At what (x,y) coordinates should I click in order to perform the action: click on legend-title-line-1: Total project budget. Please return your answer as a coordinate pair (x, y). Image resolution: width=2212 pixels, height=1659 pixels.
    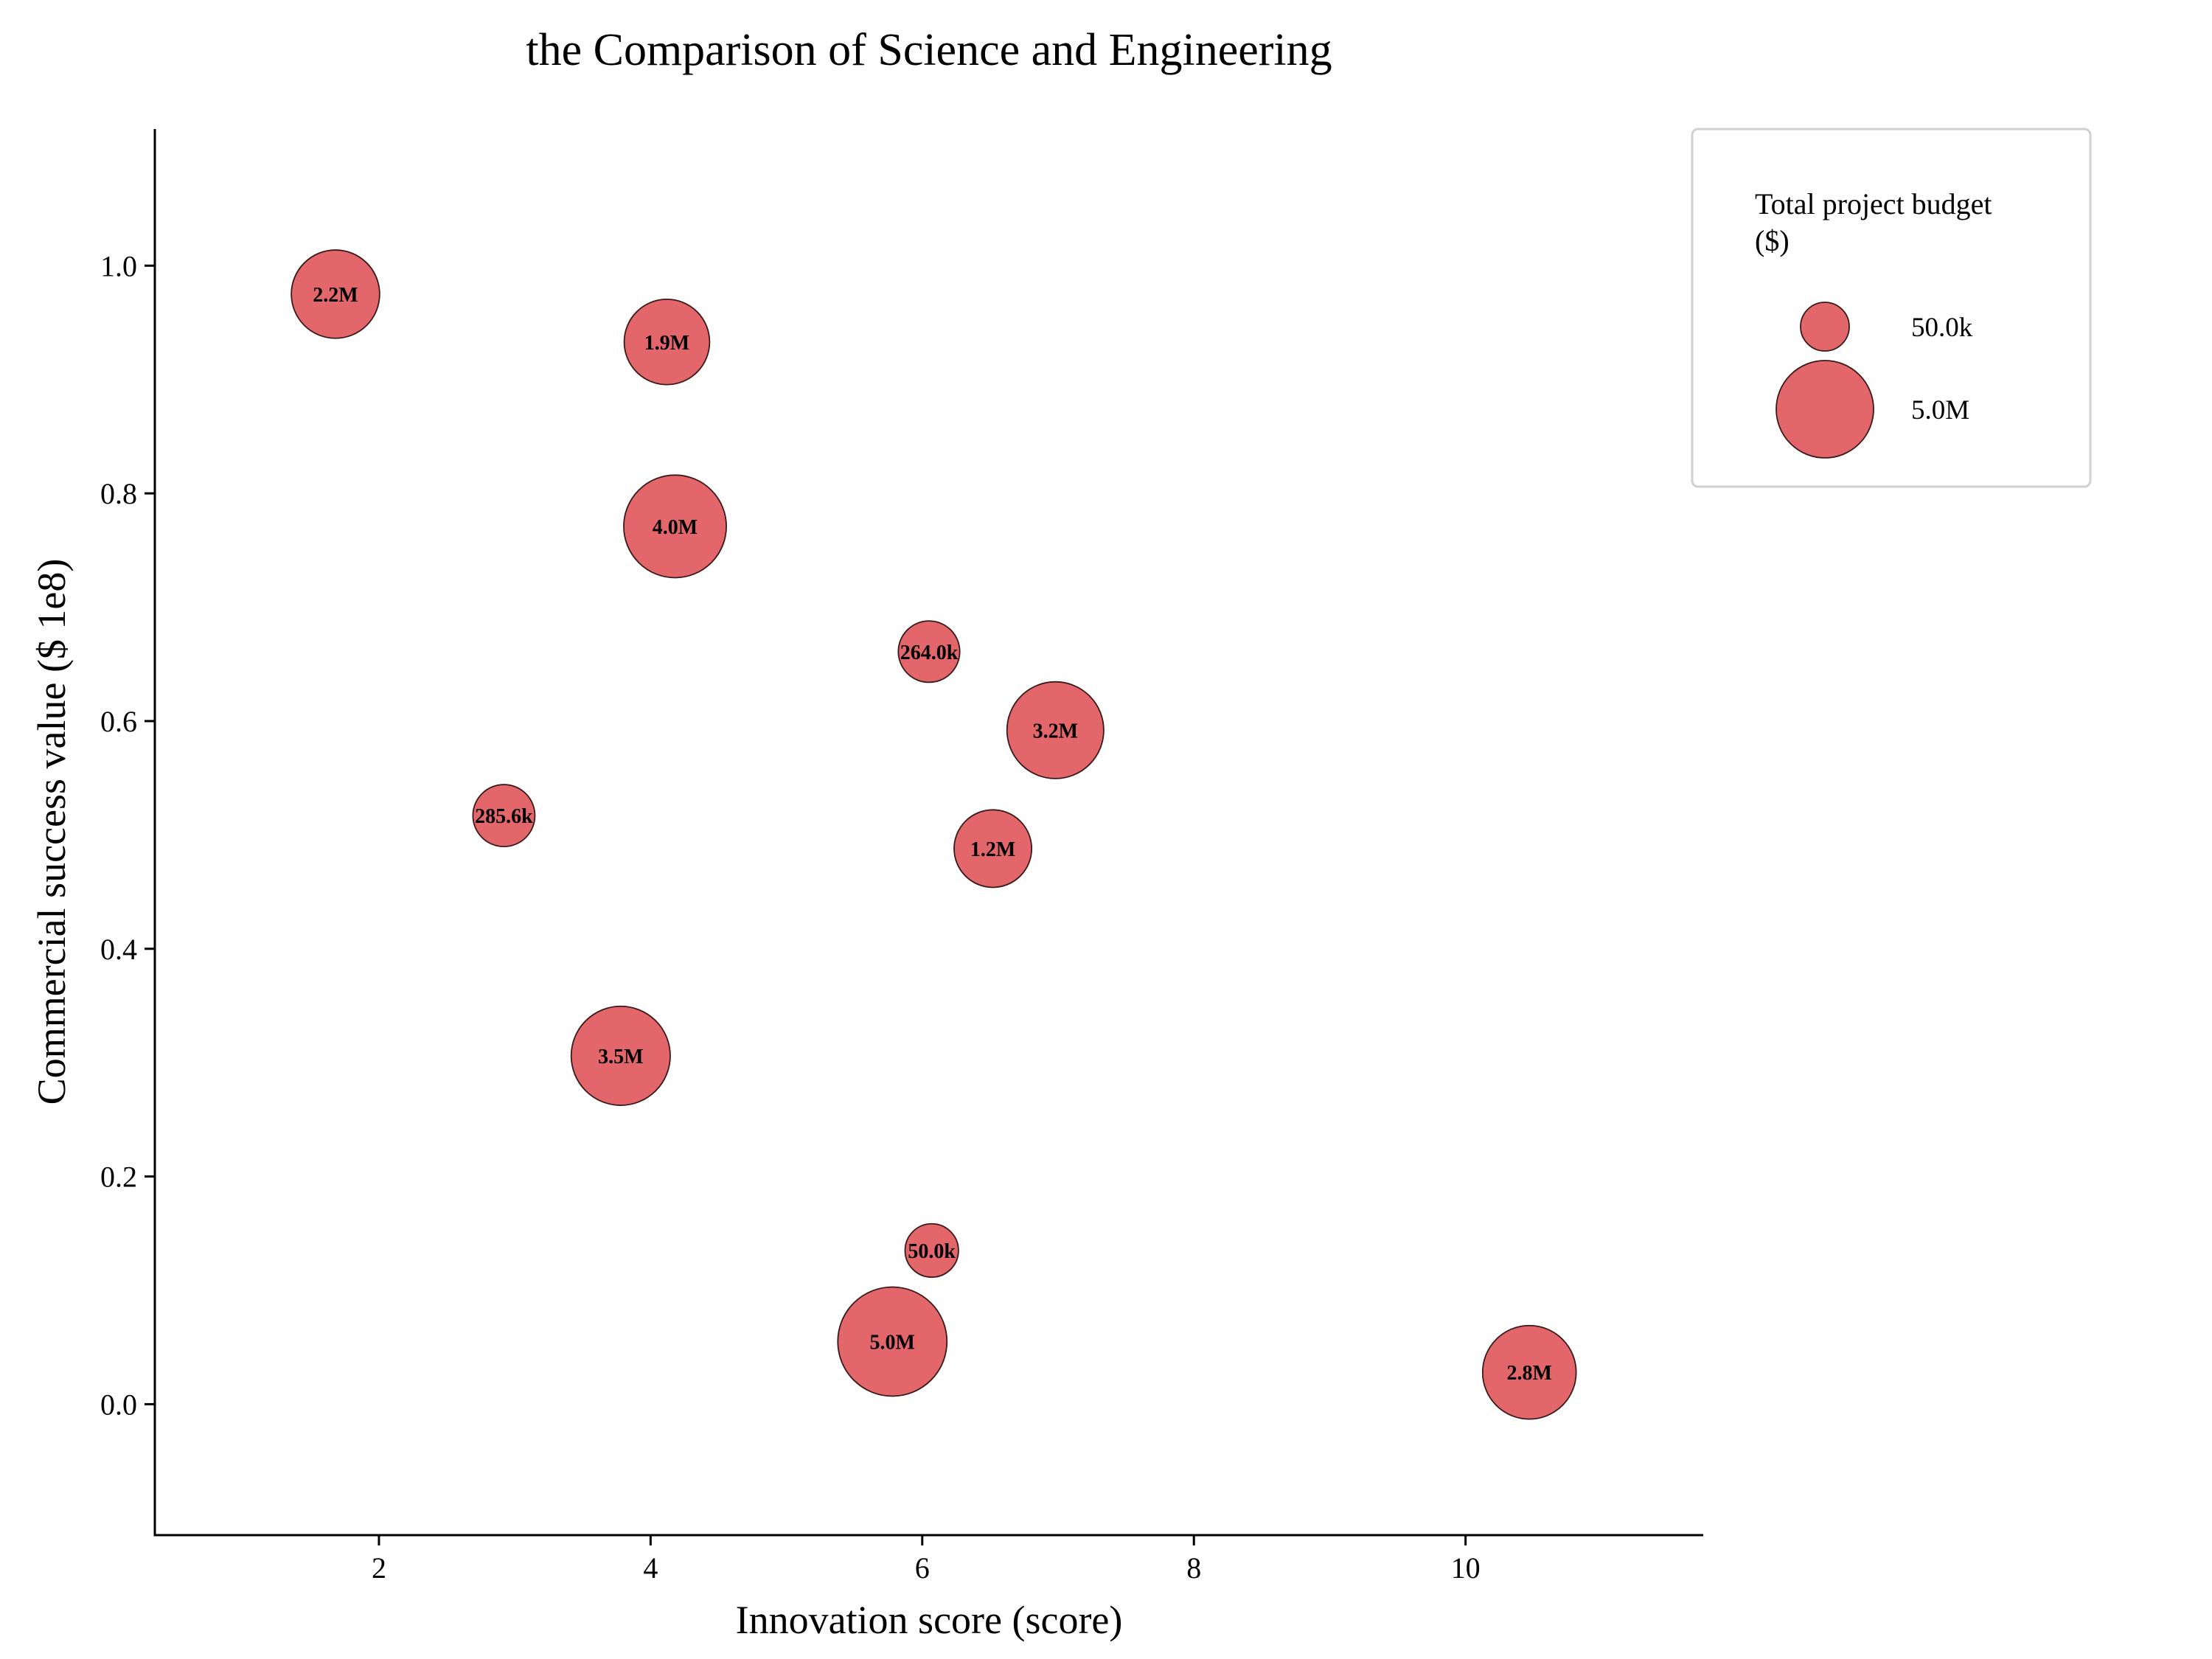
    Looking at the image, I should click on (1873, 203).